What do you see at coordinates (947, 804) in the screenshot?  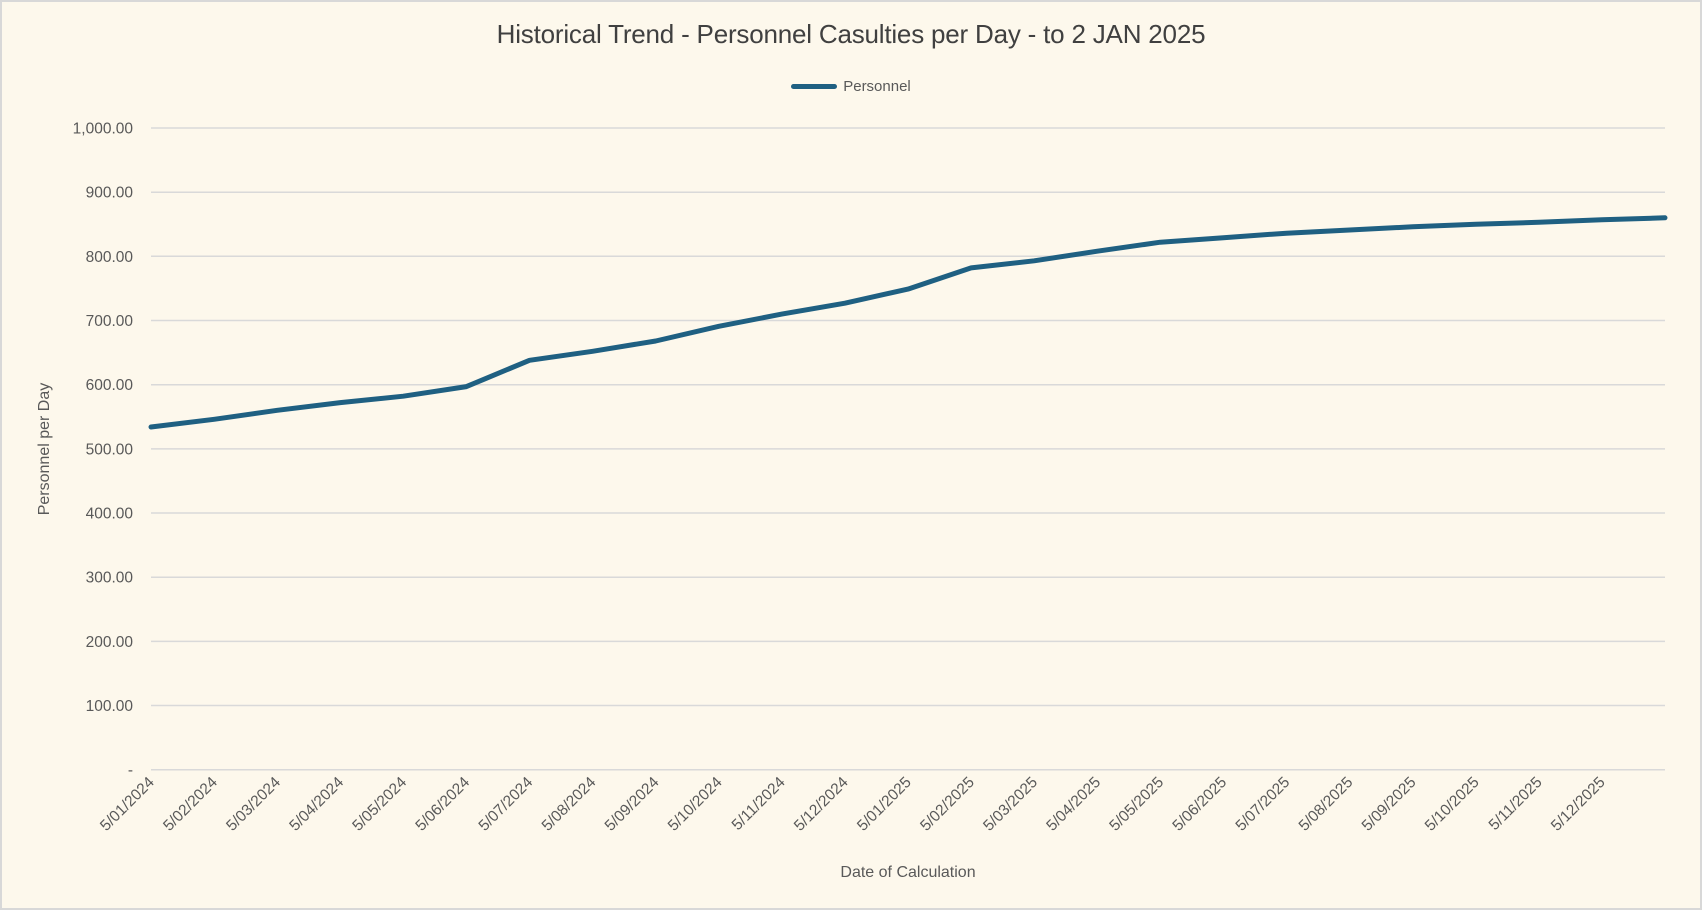 I see `x-tick-label: 5/02/2025` at bounding box center [947, 804].